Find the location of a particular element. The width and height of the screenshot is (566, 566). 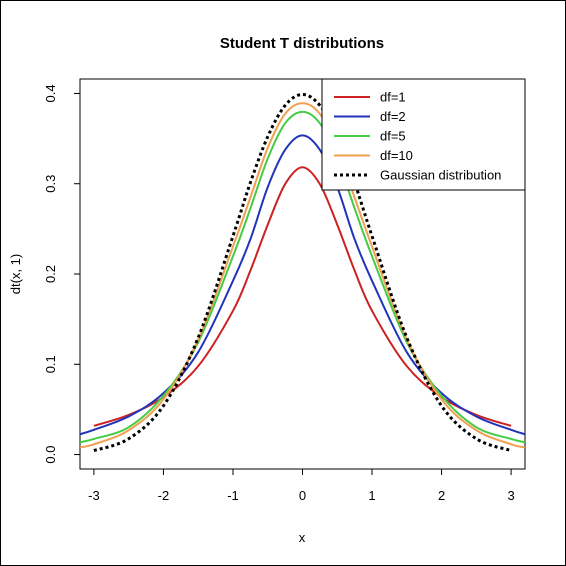

x-tick-label: -2 is located at coordinates (164, 495).